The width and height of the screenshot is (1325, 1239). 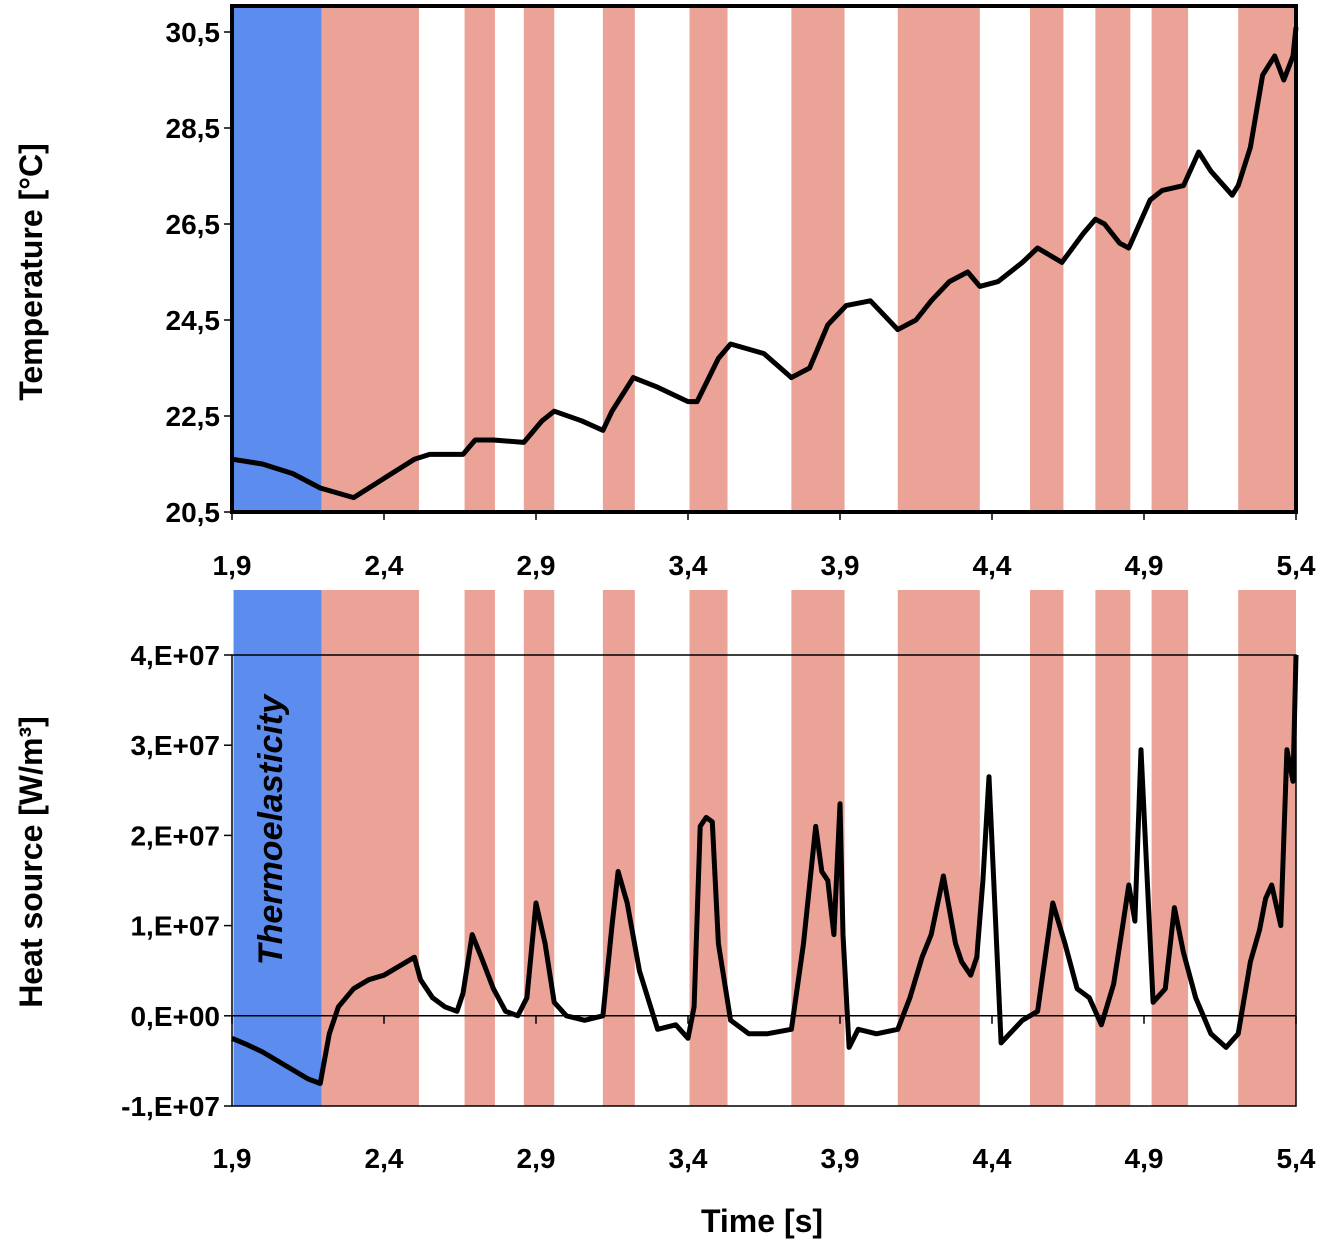 I want to click on y-tick-label: 1,E+07, so click(x=175, y=926).